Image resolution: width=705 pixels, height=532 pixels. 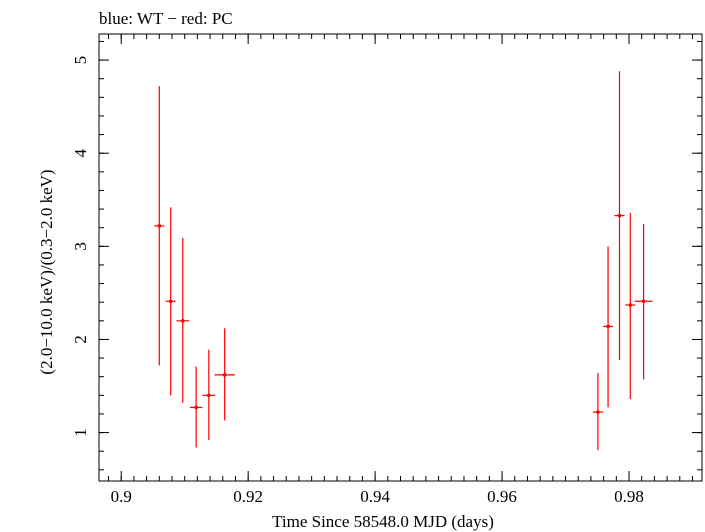 I want to click on chart-title: blue: WT − red: PC, so click(x=166, y=18).